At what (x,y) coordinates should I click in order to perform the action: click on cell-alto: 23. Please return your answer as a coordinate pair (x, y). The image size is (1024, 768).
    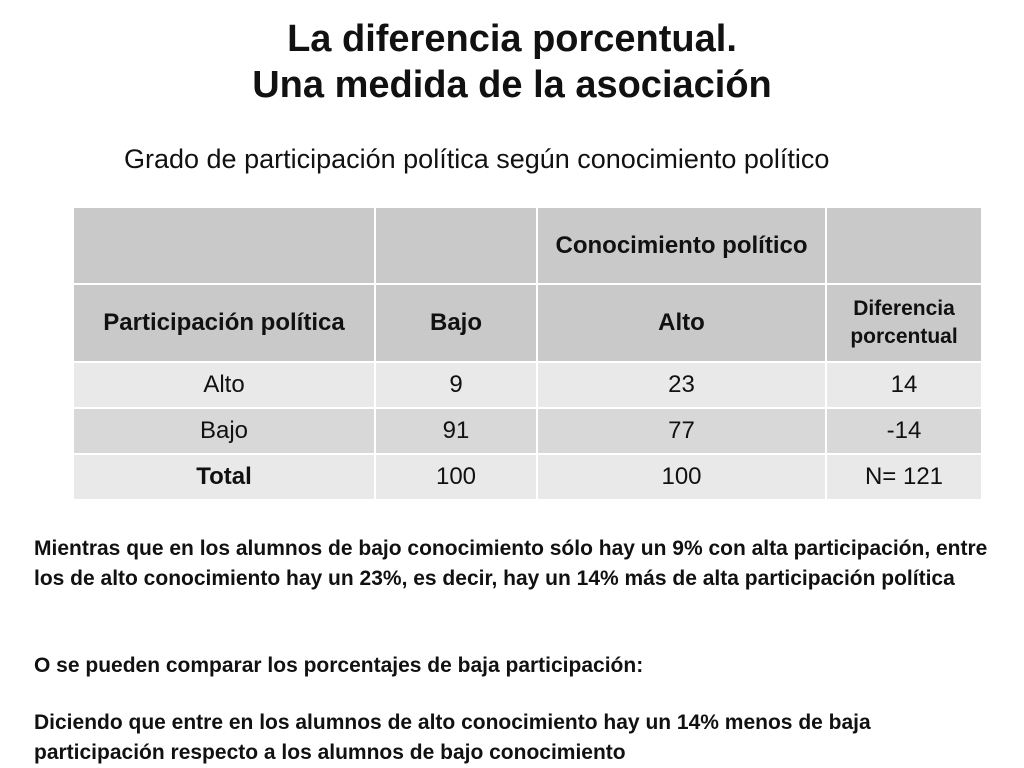
    Looking at the image, I should click on (681, 385).